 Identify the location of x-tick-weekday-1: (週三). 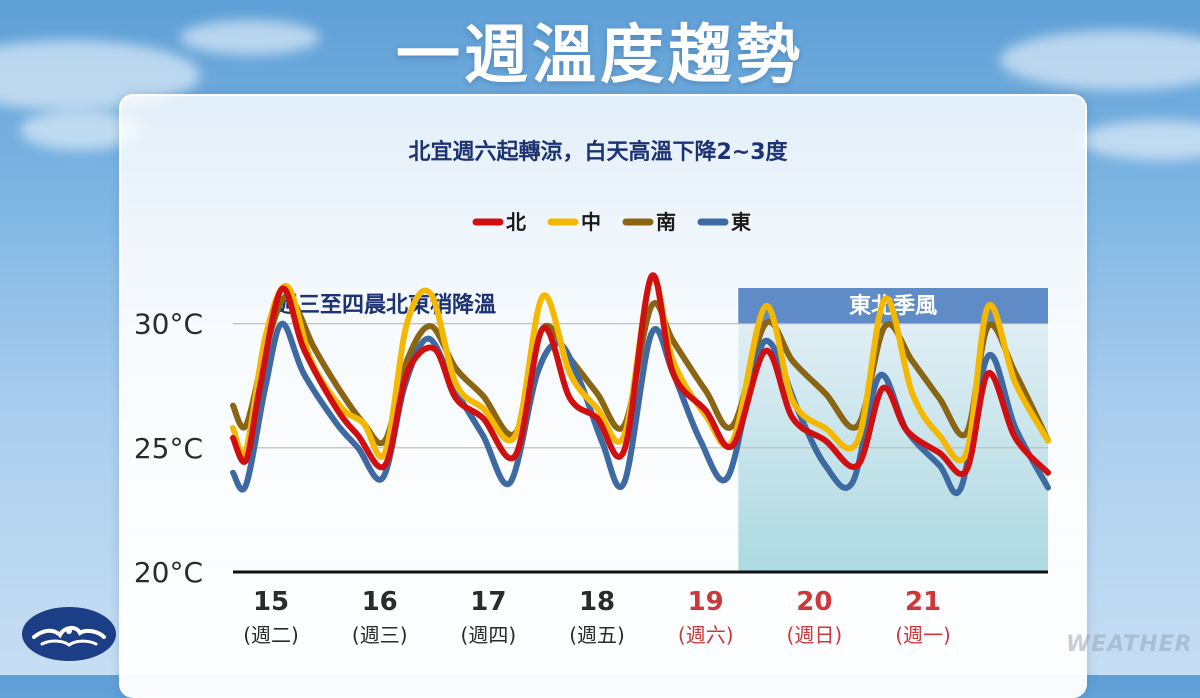
(380, 635).